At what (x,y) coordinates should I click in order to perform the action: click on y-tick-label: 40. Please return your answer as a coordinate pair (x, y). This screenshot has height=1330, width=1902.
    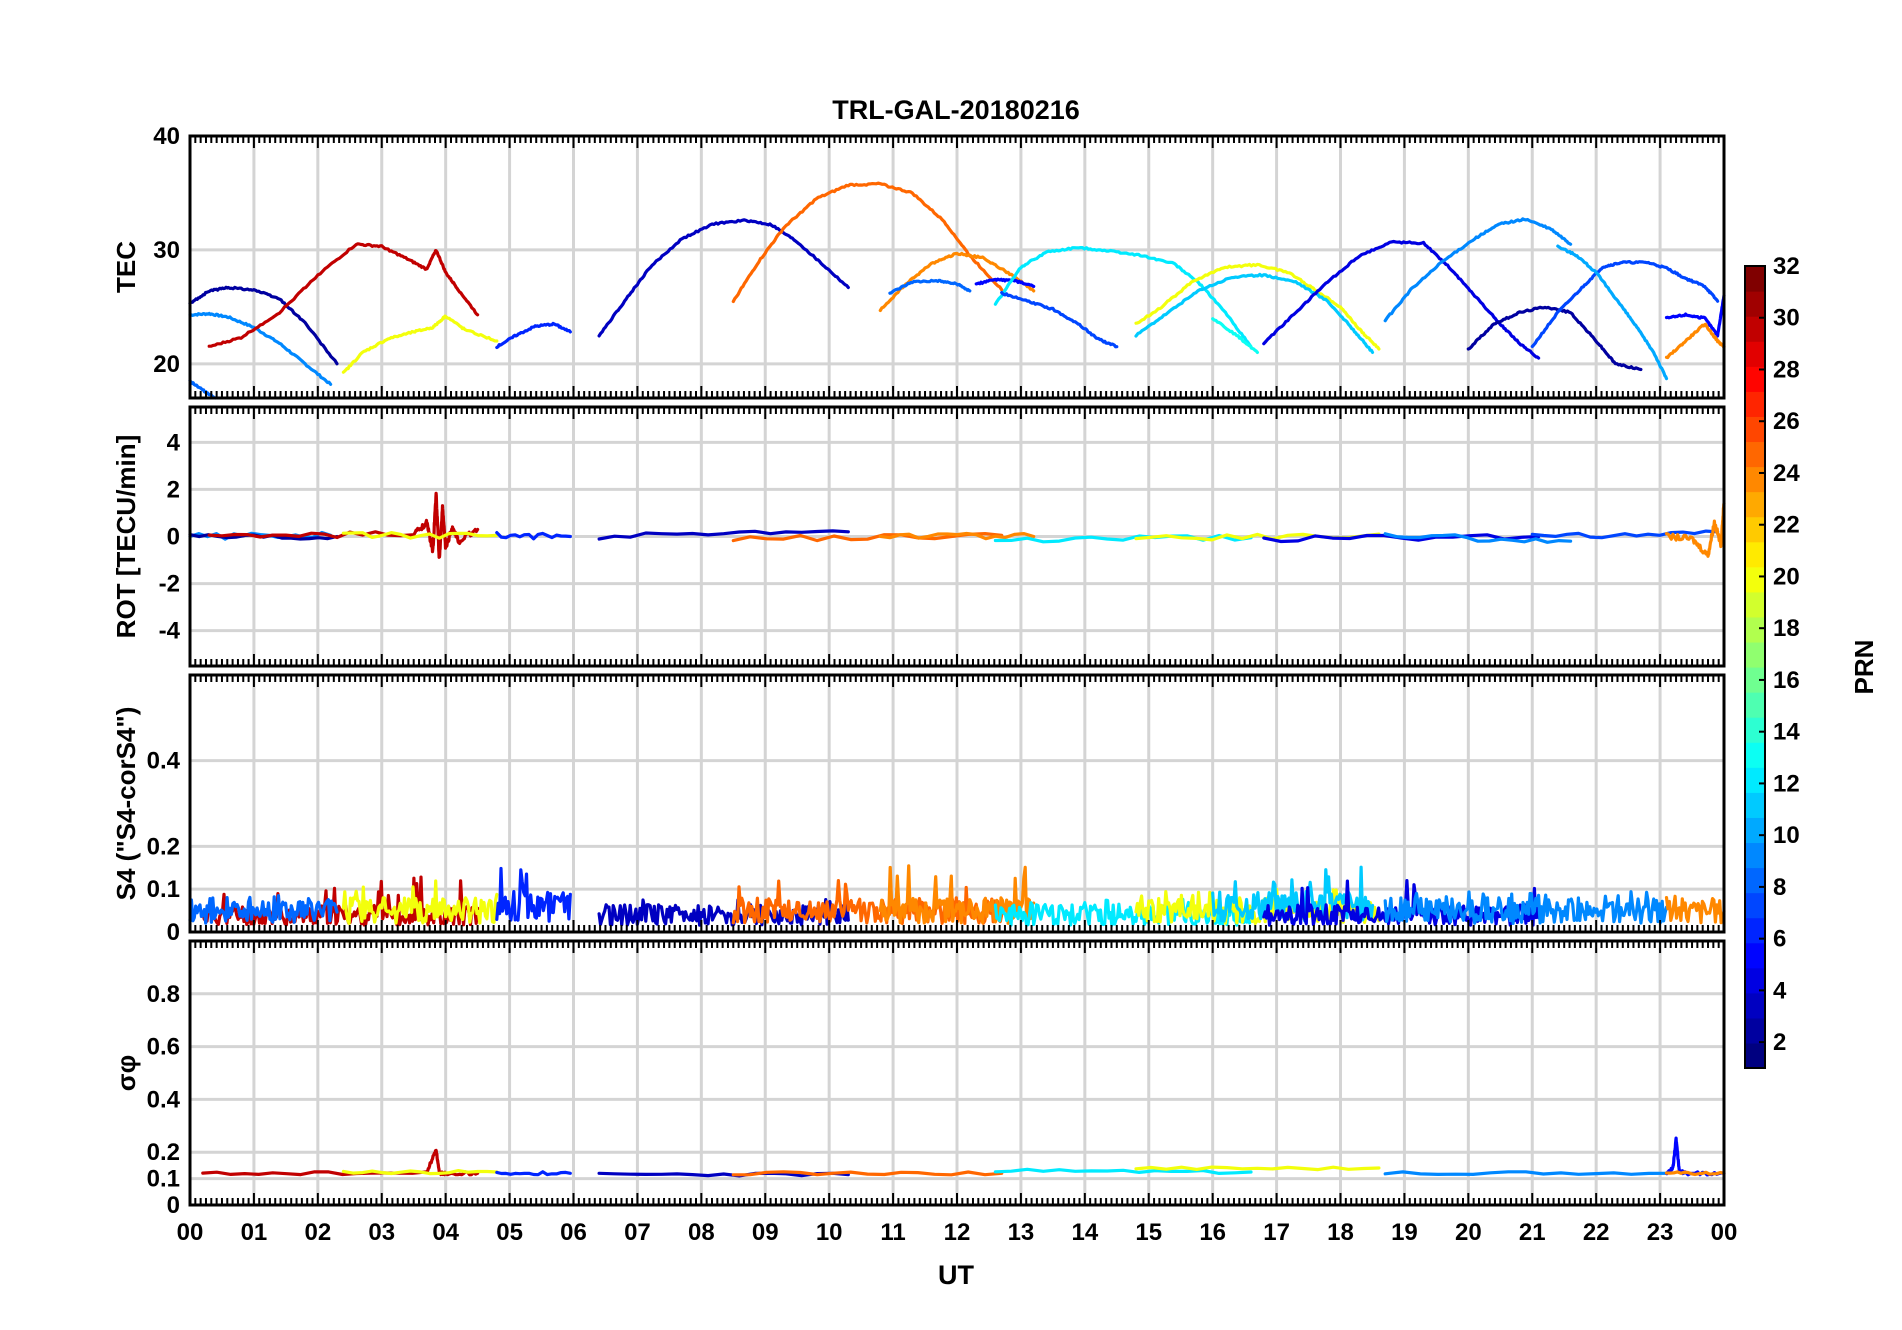
    Looking at the image, I should click on (166, 136).